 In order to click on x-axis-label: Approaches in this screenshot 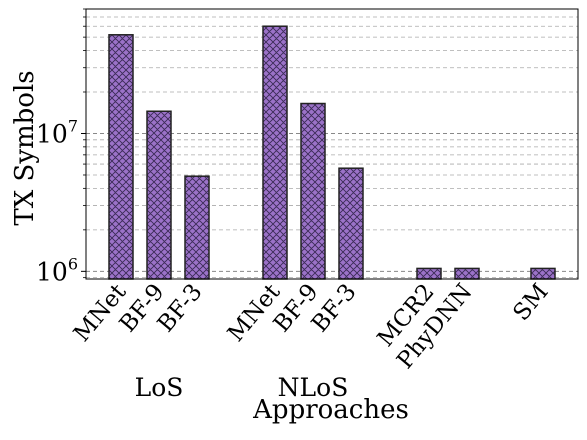, I will do `click(330, 410)`.